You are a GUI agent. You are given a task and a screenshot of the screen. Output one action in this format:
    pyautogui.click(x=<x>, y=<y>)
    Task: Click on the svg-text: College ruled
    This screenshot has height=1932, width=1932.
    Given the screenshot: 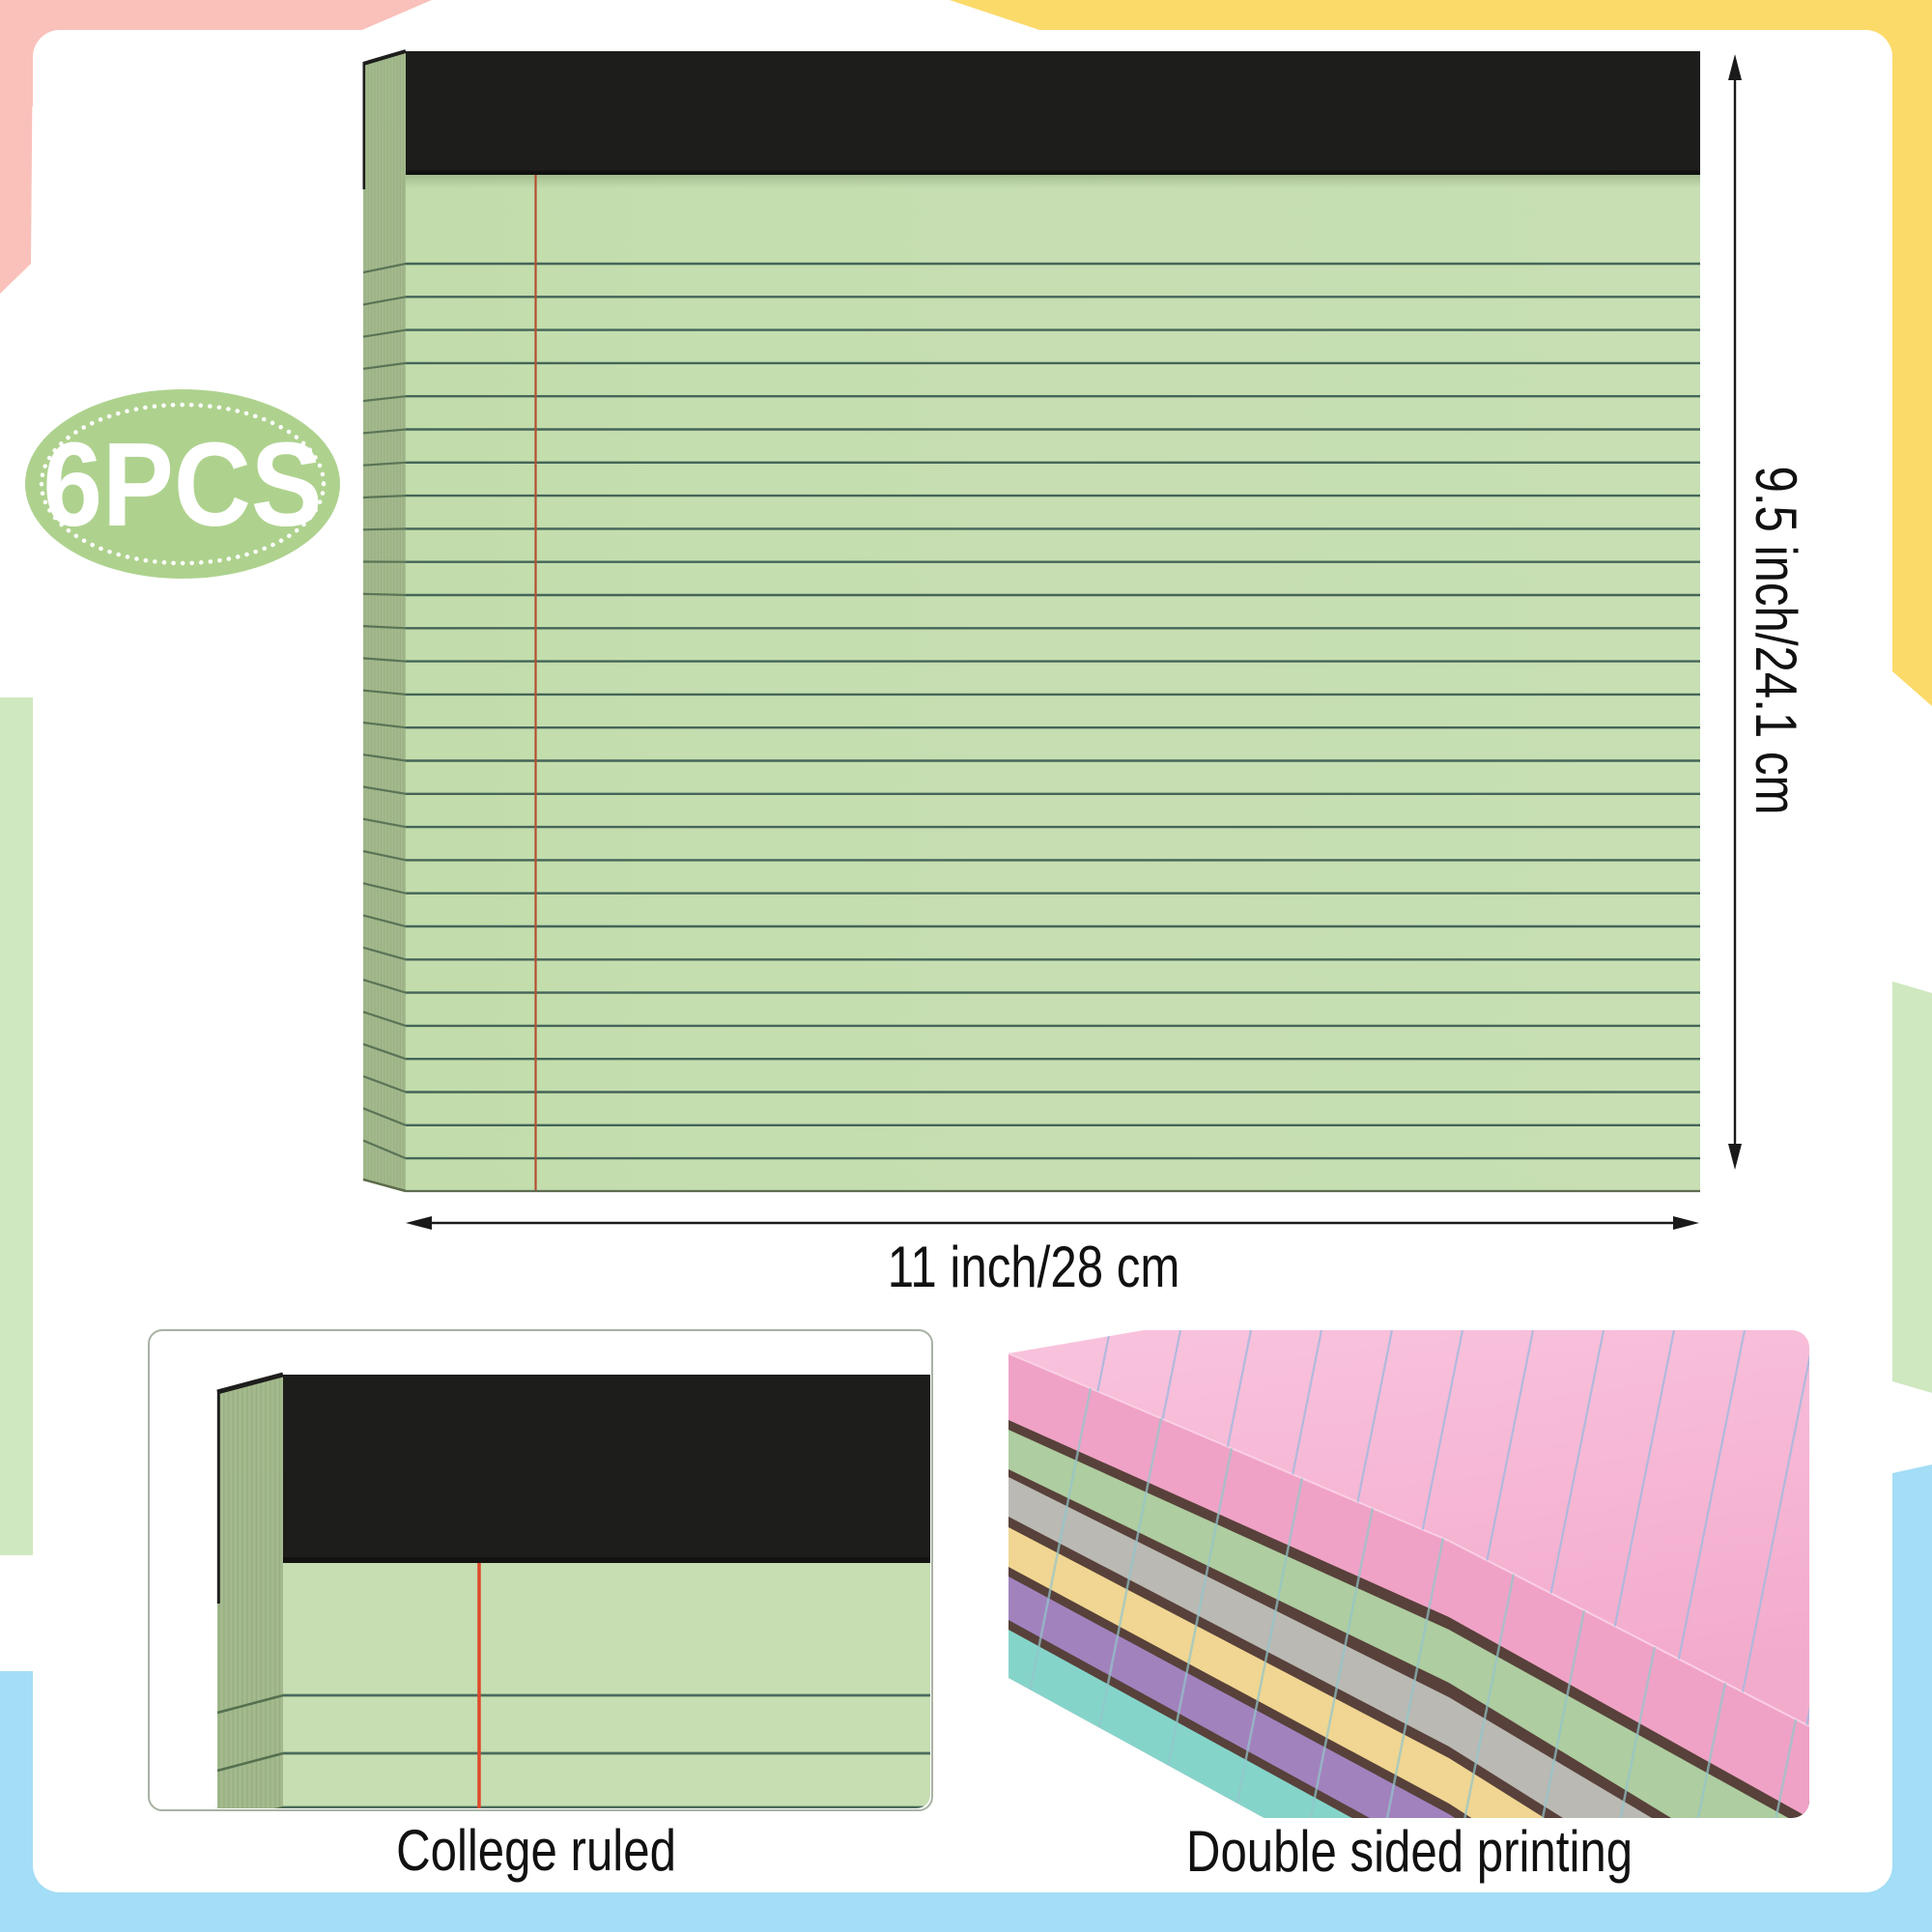 What is the action you would take?
    pyautogui.click(x=536, y=1850)
    